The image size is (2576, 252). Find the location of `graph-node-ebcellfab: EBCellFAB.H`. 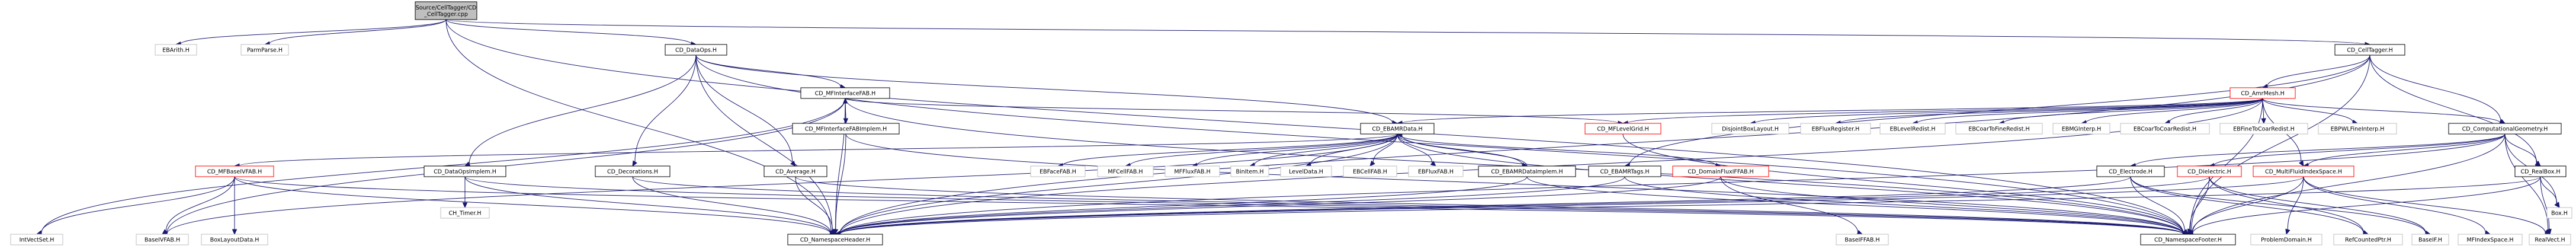

graph-node-ebcellfab: EBCellFAB.H is located at coordinates (1370, 171).